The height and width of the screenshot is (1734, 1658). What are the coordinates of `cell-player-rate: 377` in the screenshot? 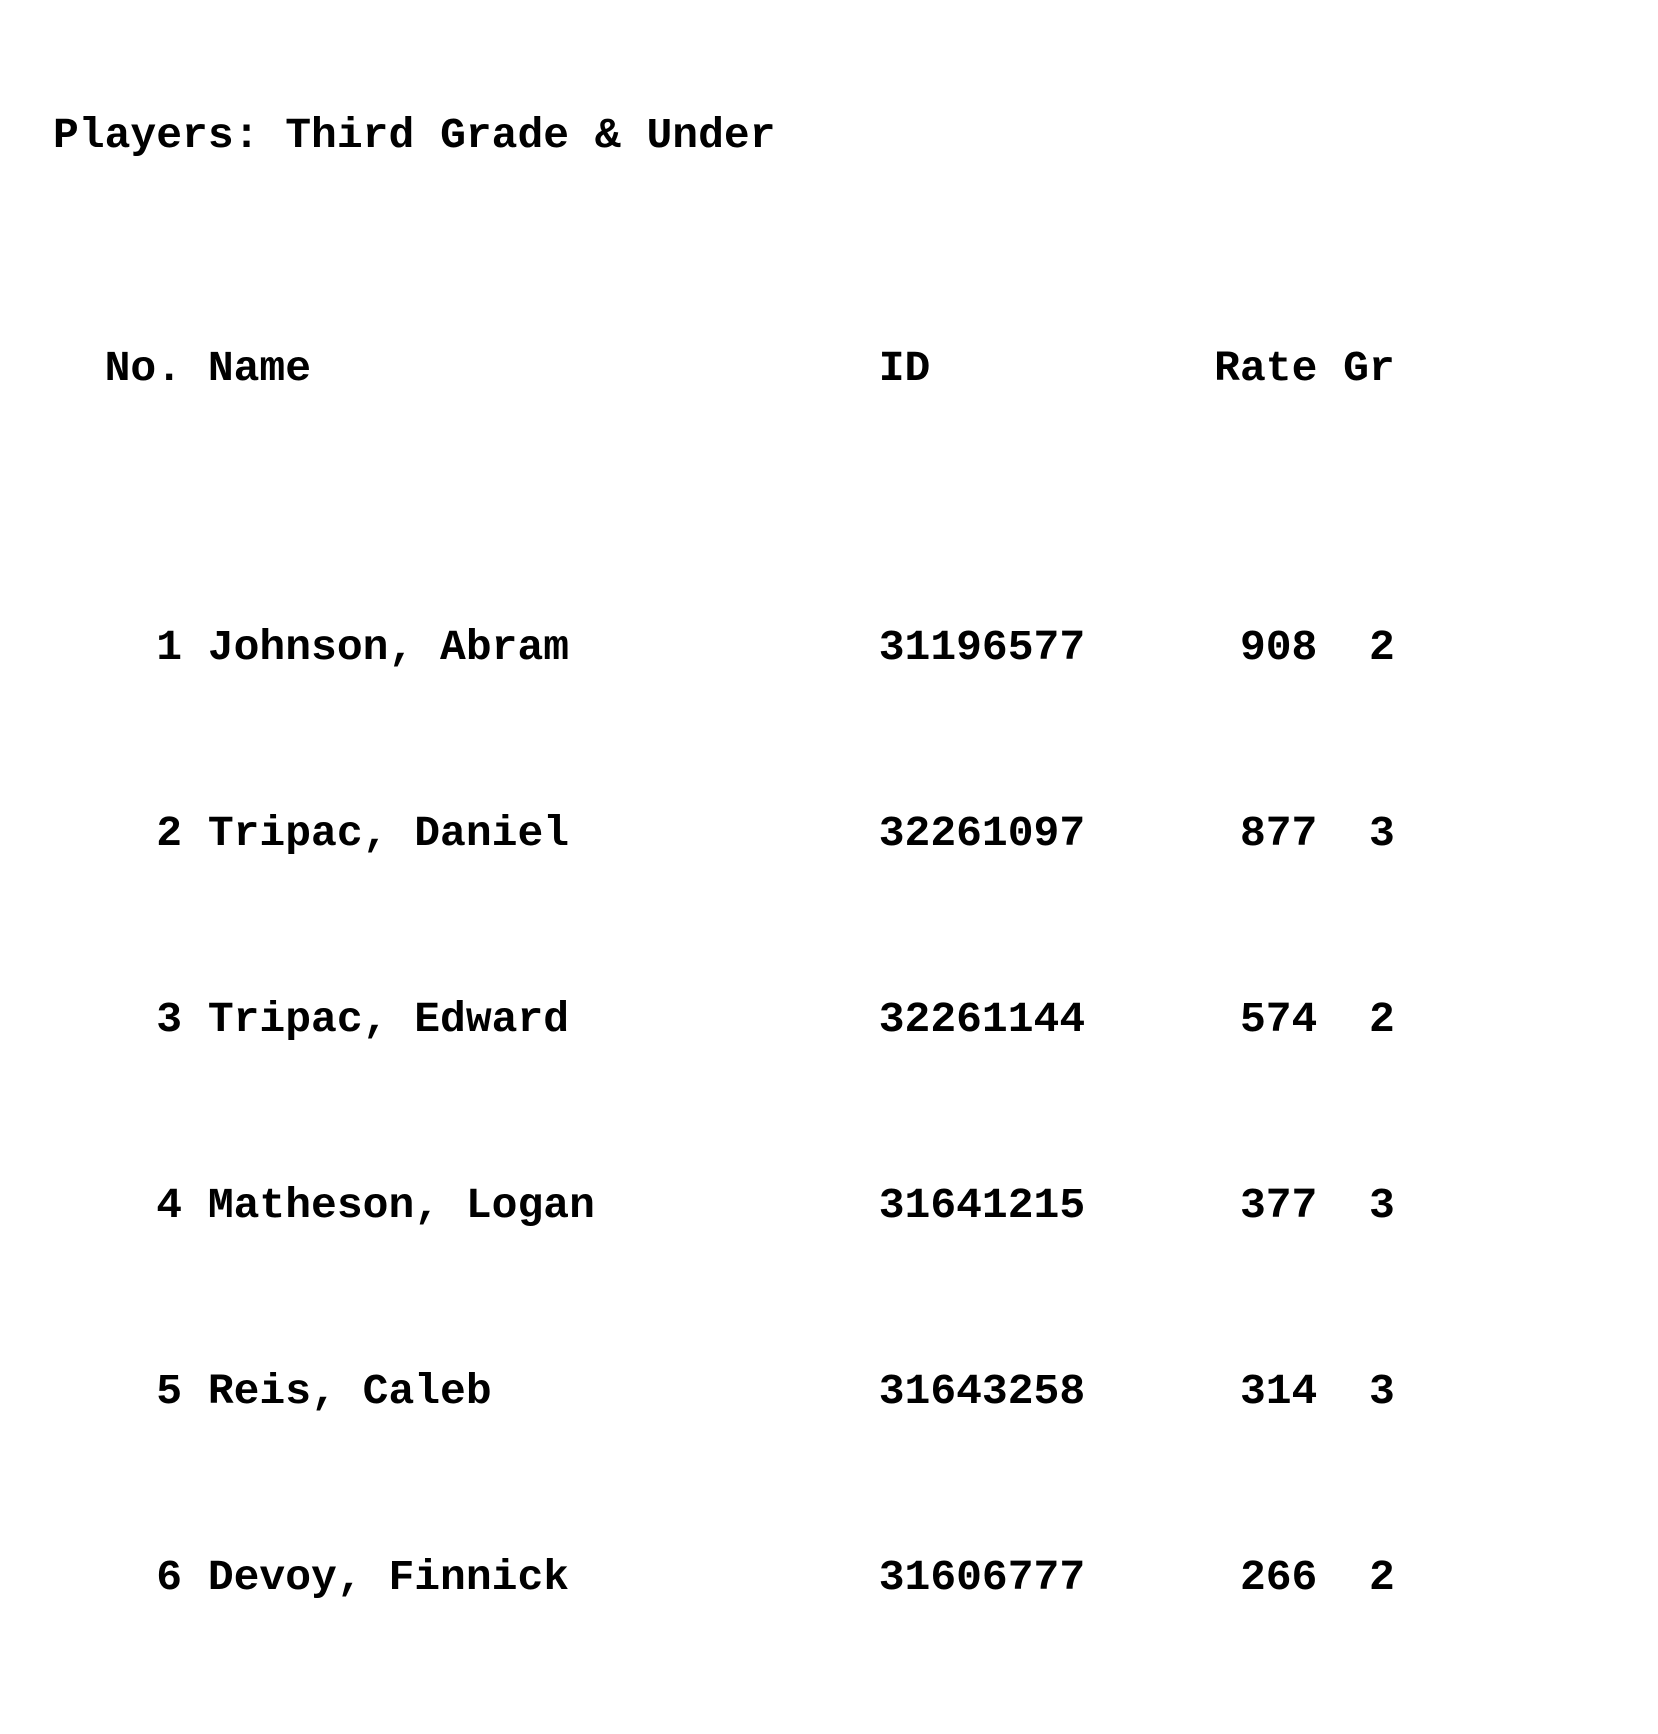 It's located at (1265, 1206).